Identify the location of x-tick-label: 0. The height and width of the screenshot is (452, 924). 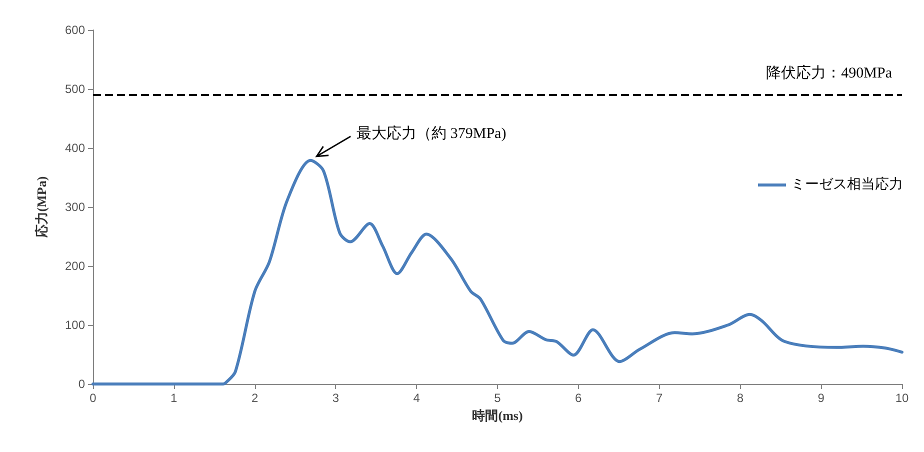
(93, 398).